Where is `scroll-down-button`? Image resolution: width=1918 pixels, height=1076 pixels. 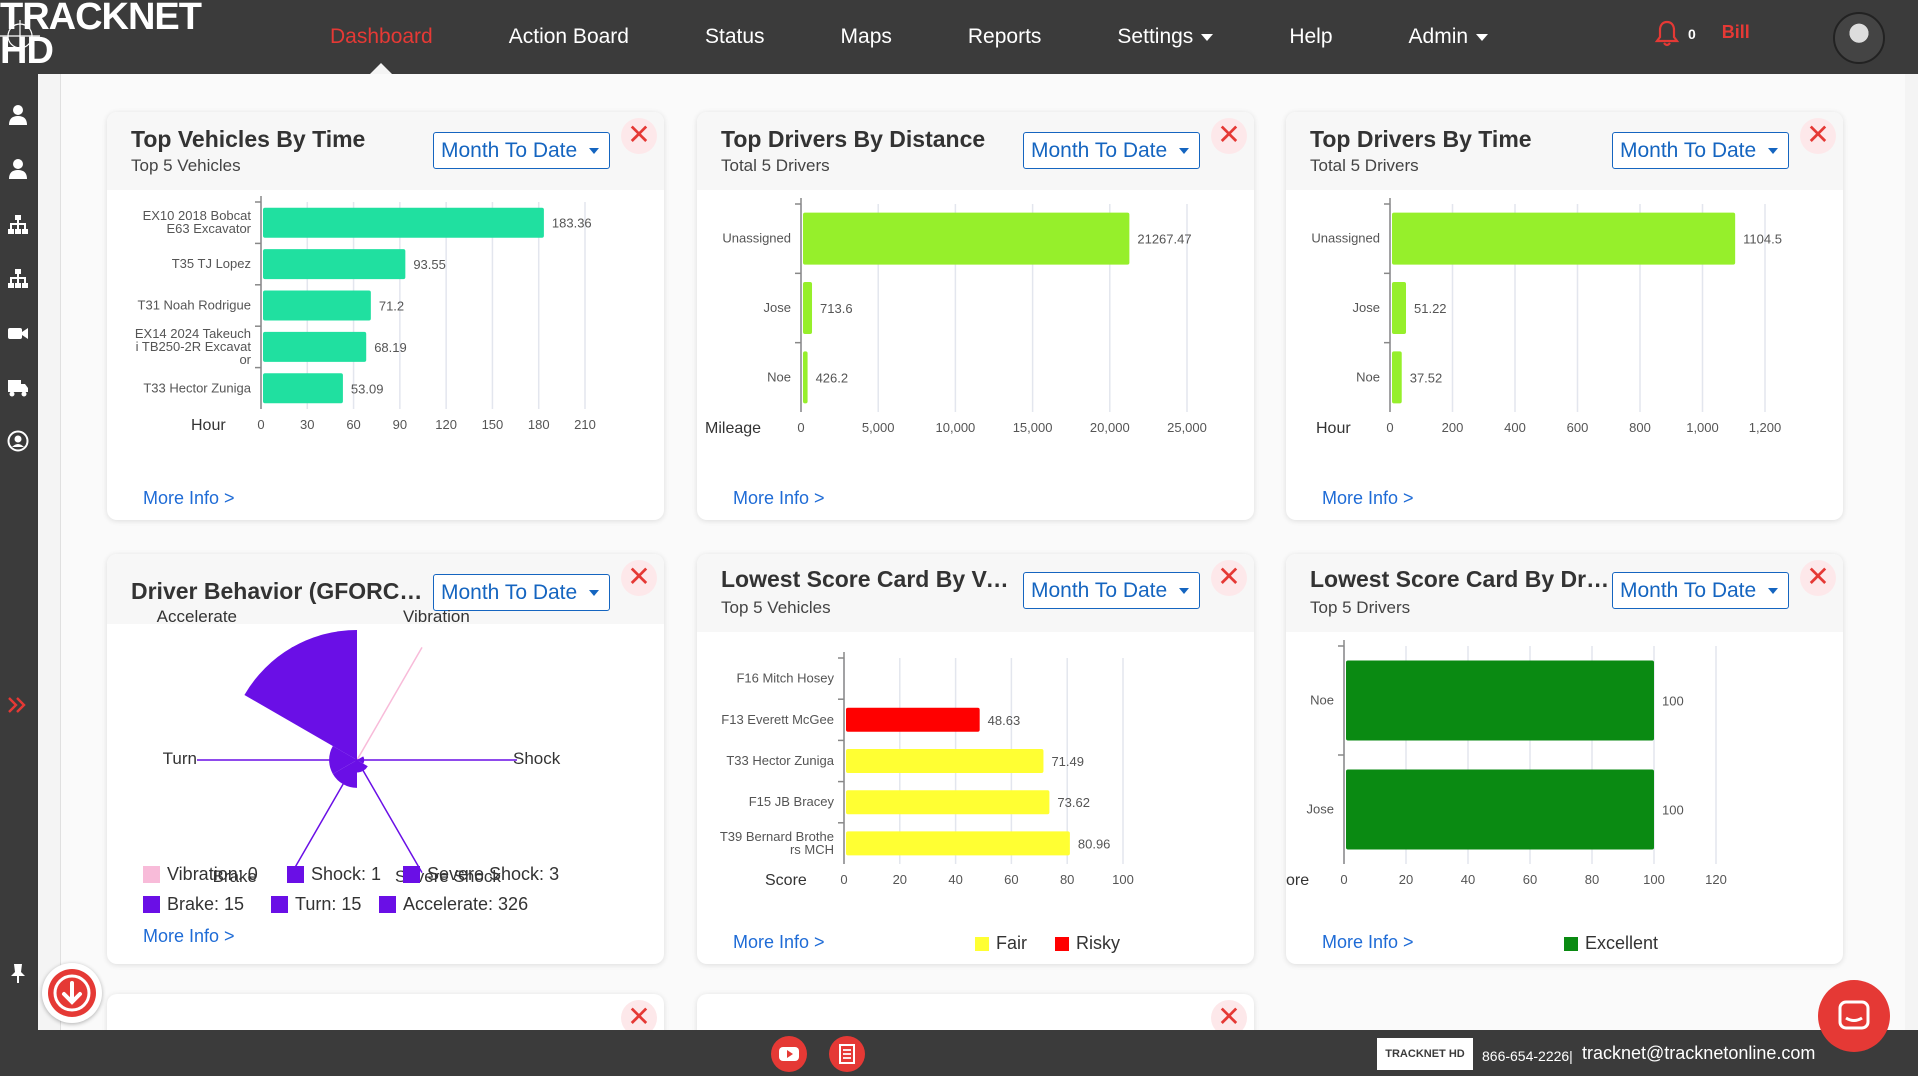 scroll-down-button is located at coordinates (72, 993).